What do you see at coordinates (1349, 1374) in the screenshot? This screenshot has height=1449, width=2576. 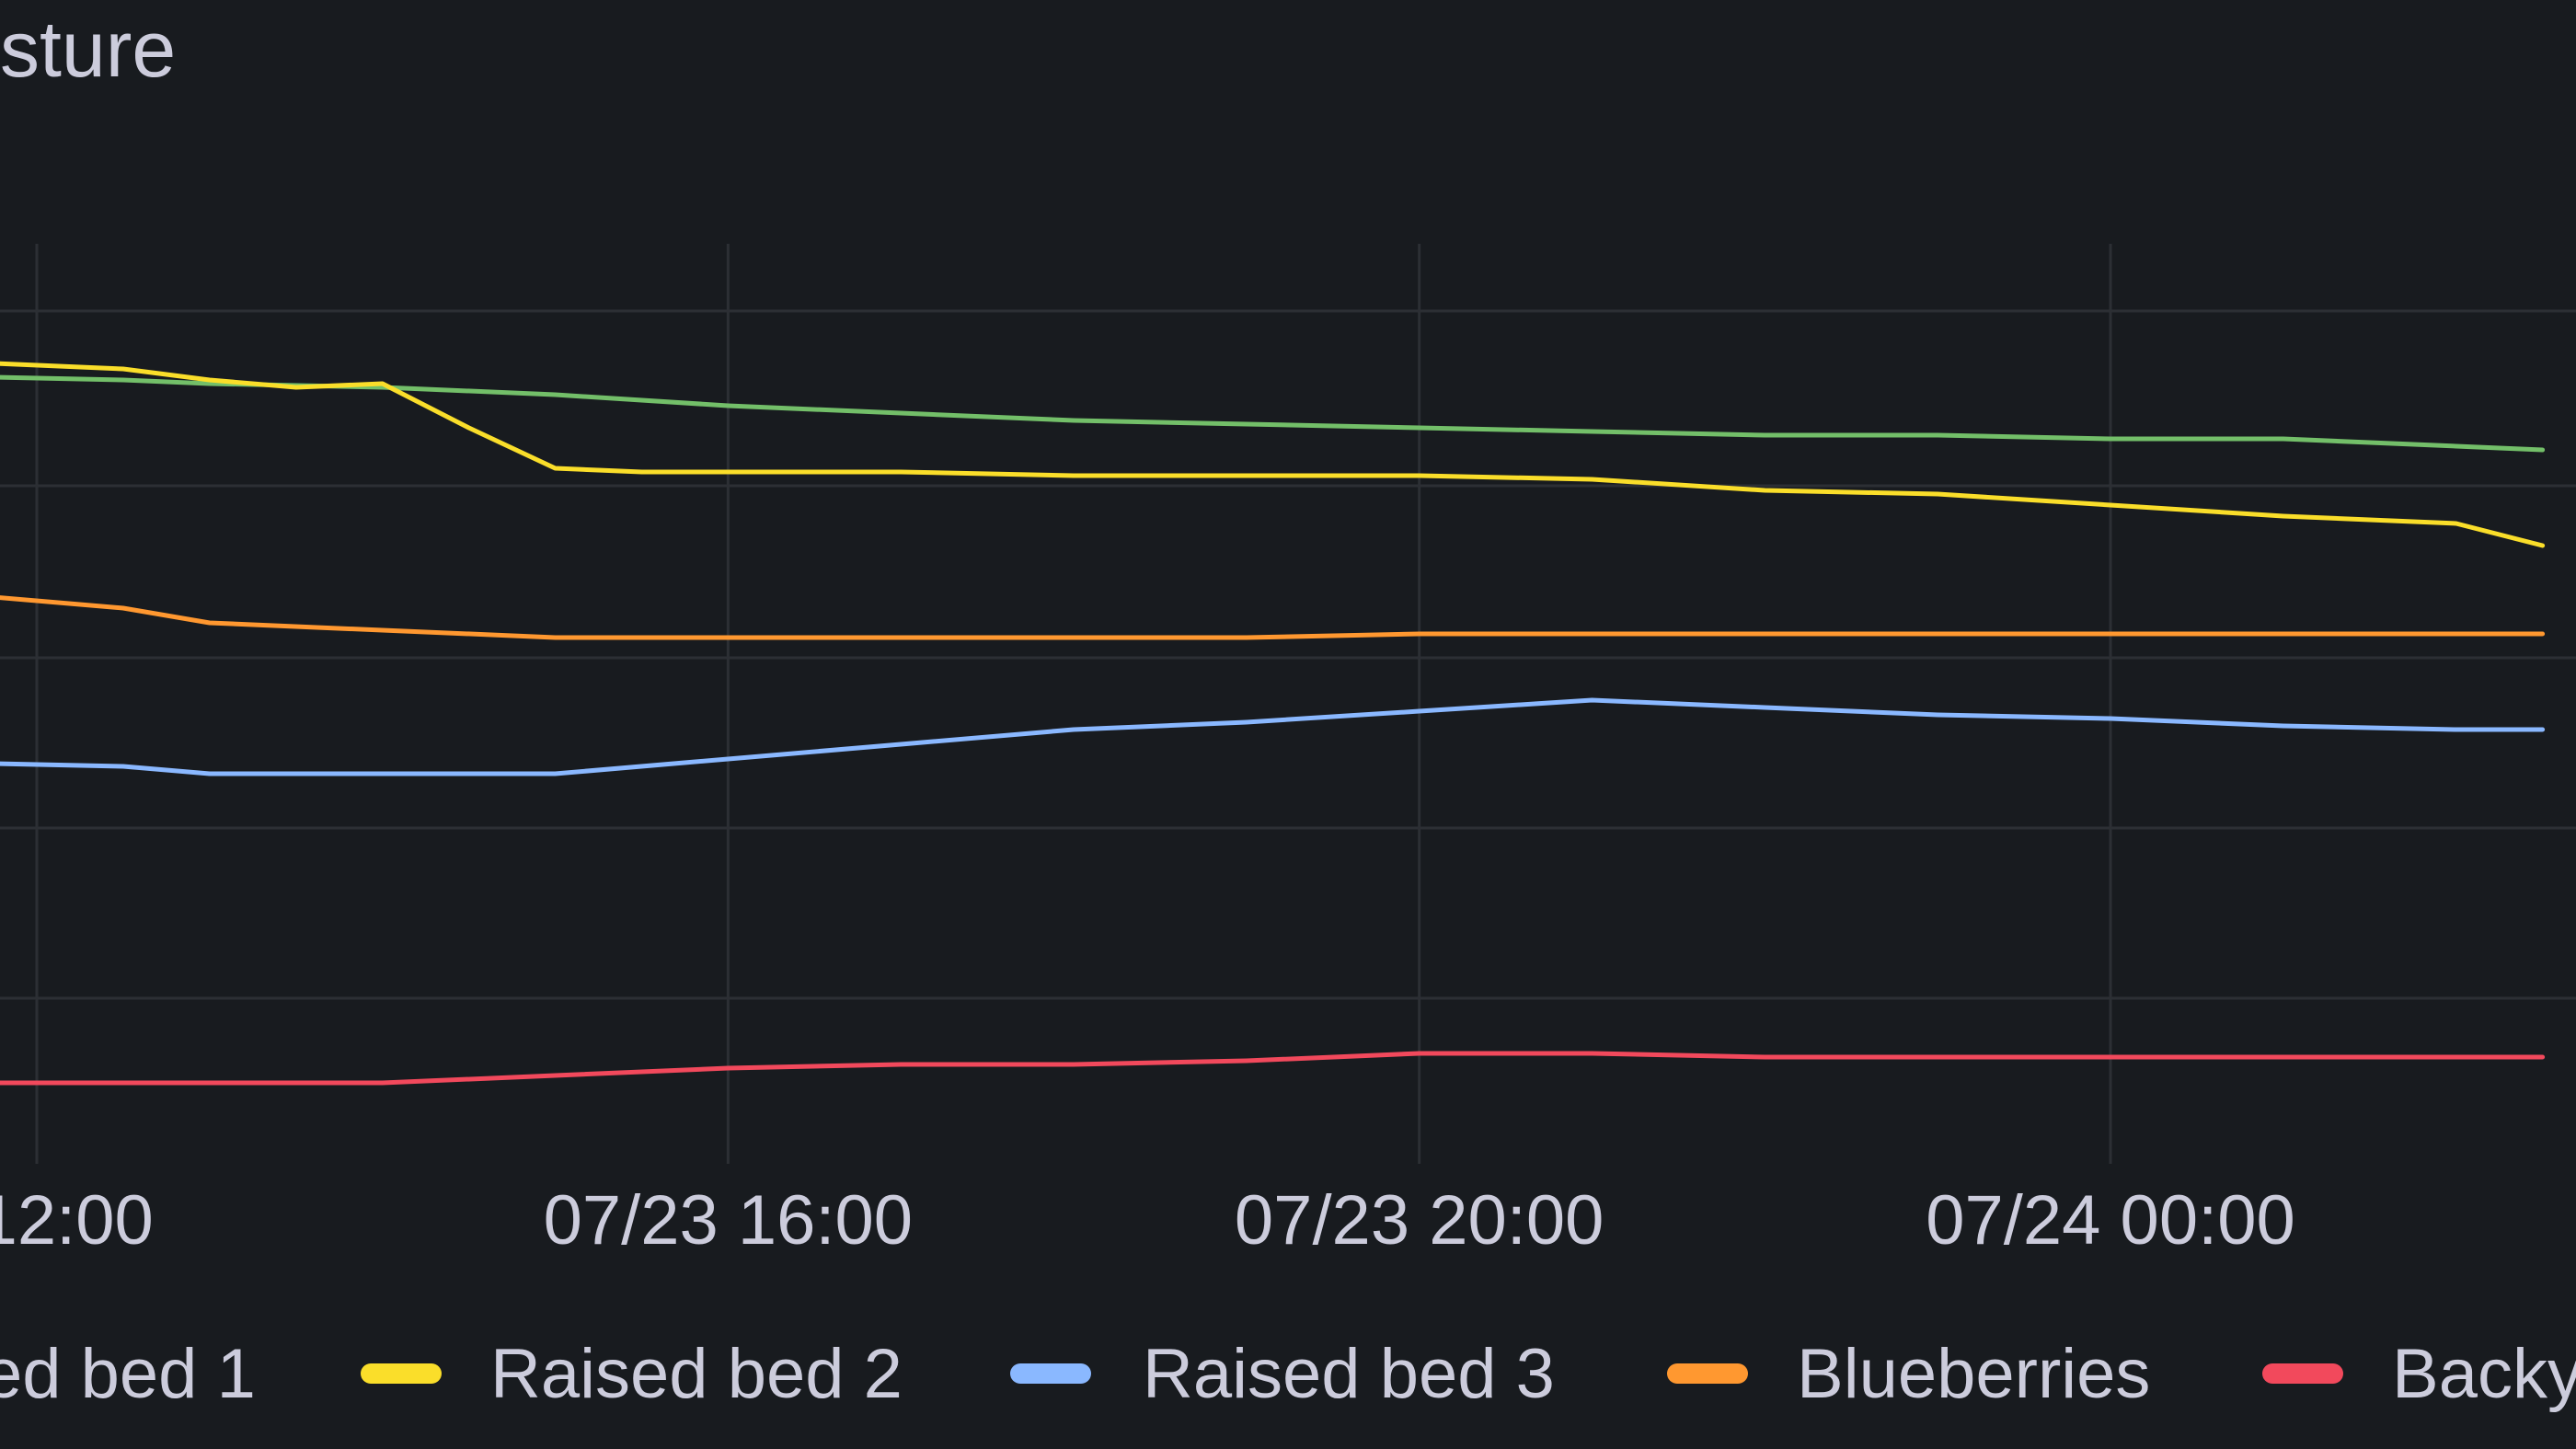 I see `legend-label: Raised bed 3` at bounding box center [1349, 1374].